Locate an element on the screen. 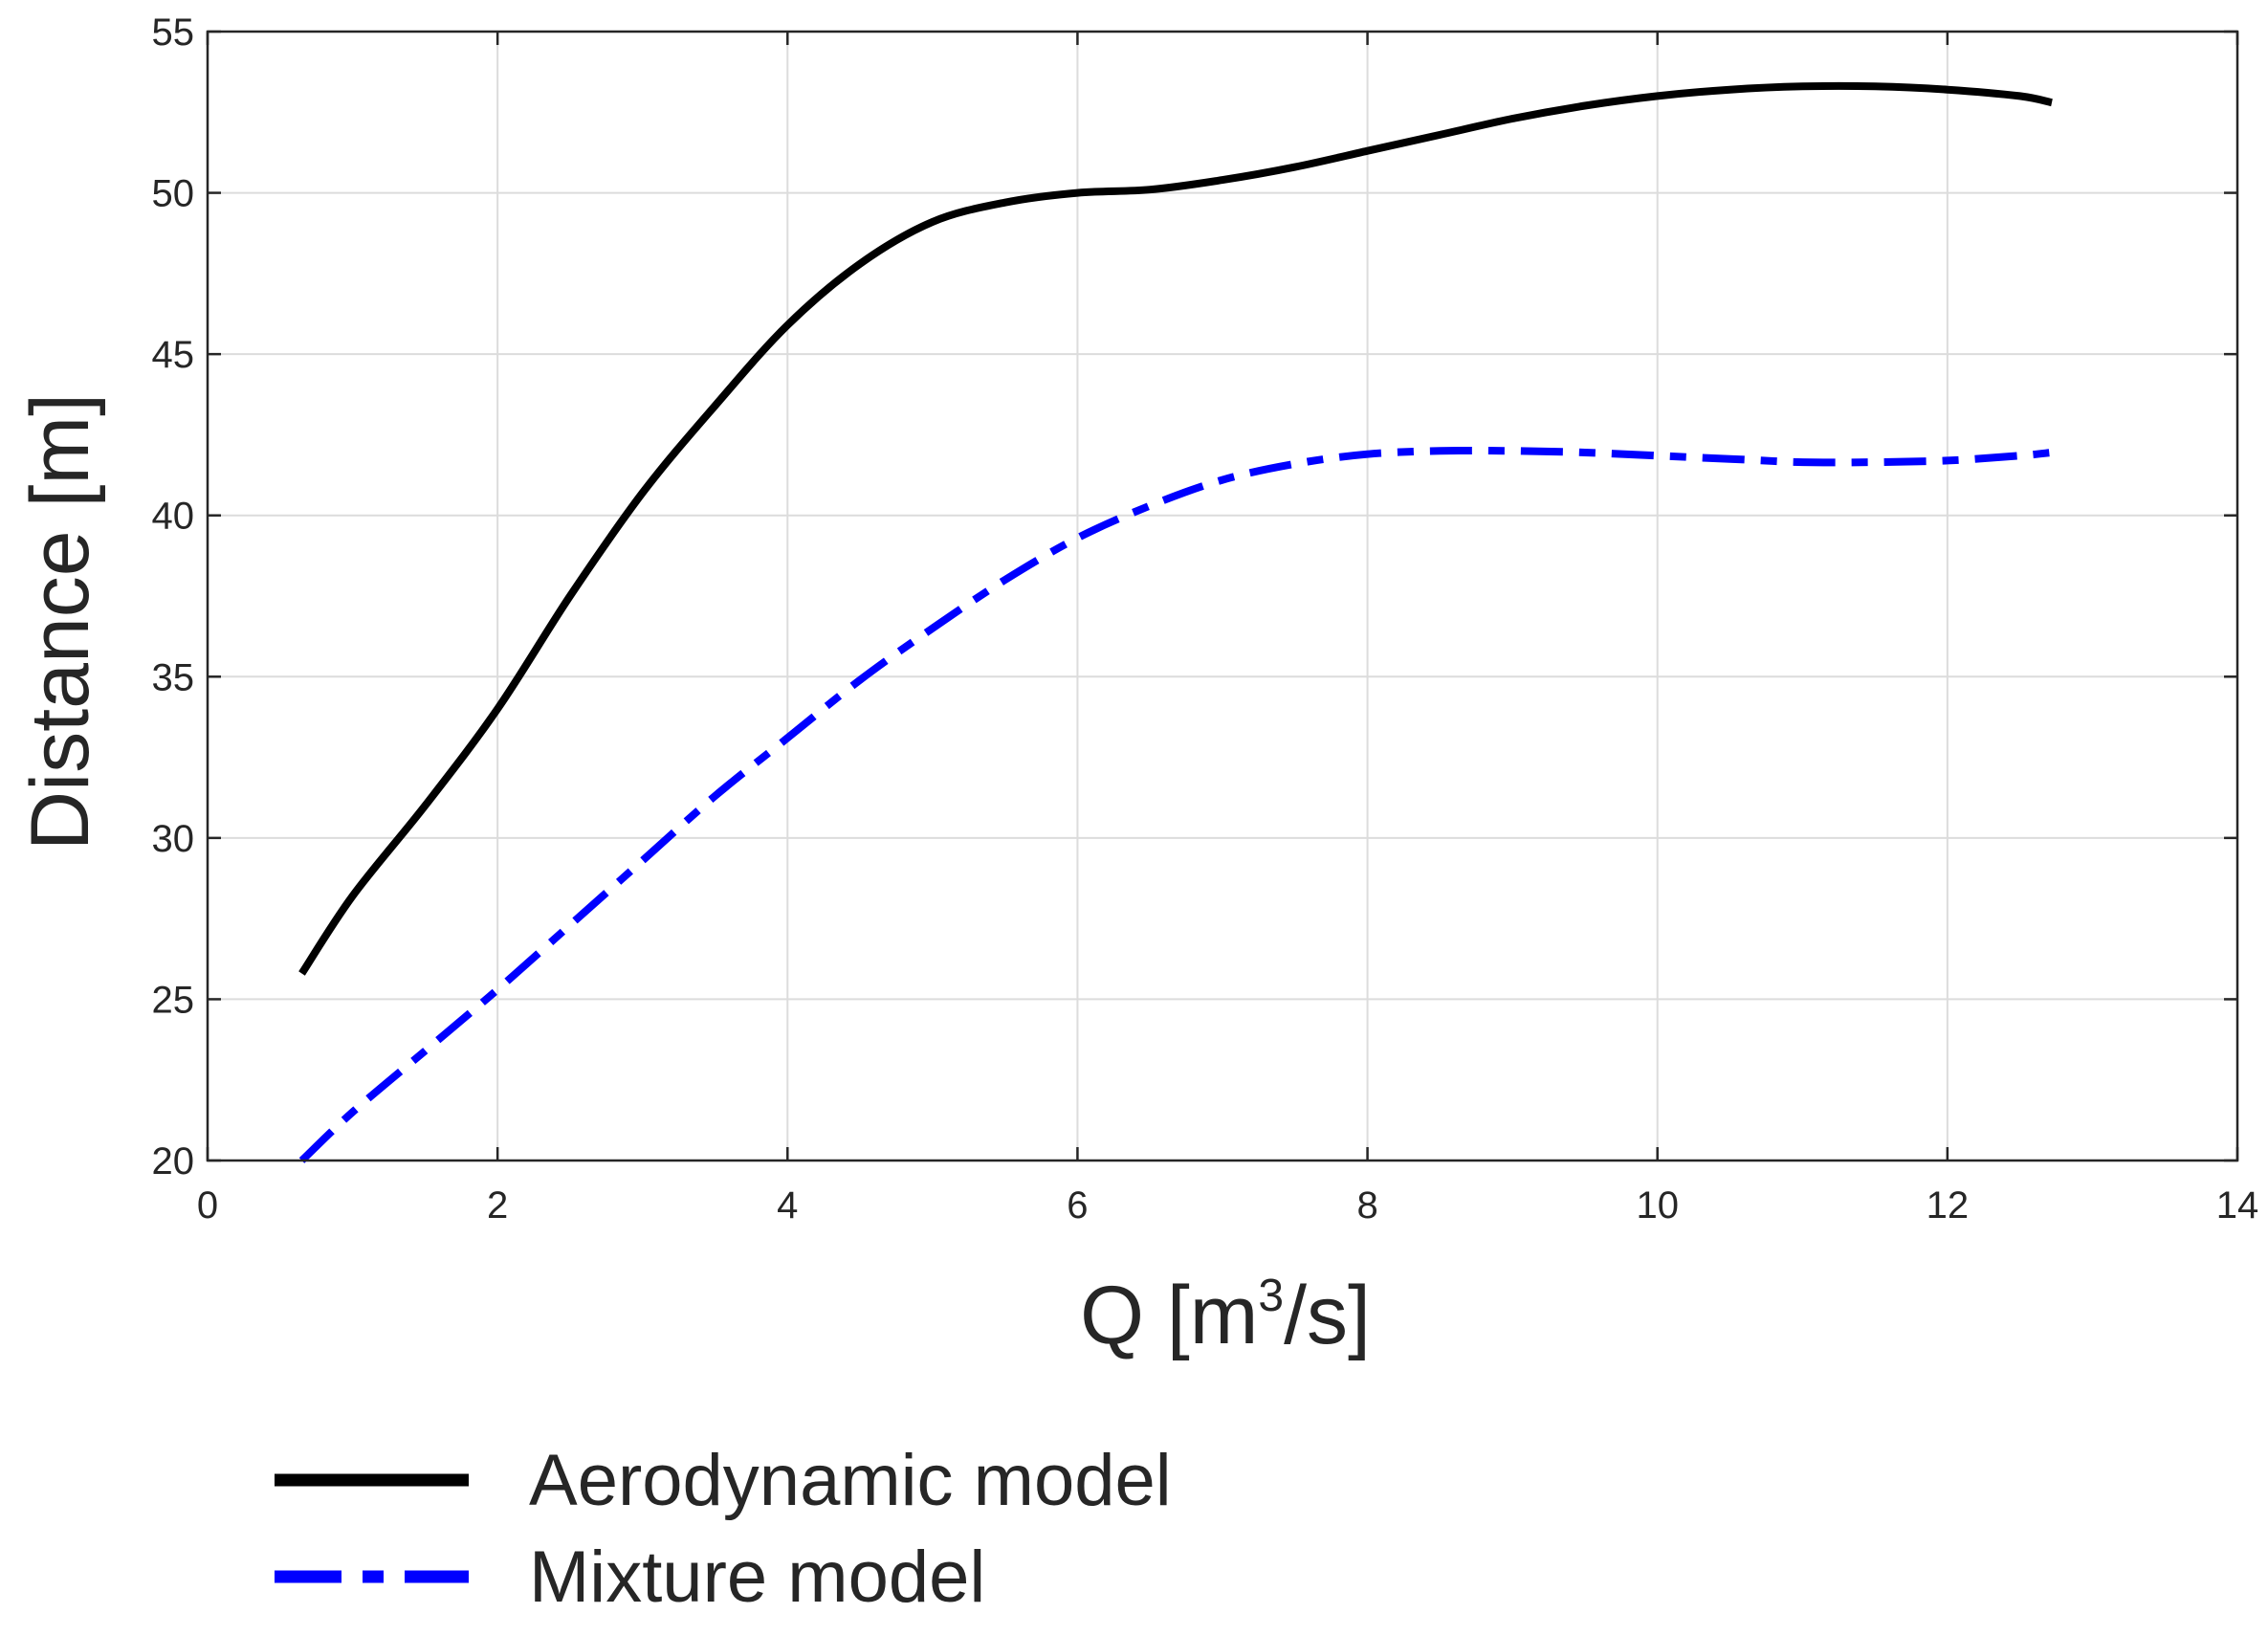 This screenshot has height=1636, width=2268. y-tick-label: 25 is located at coordinates (173, 1000).